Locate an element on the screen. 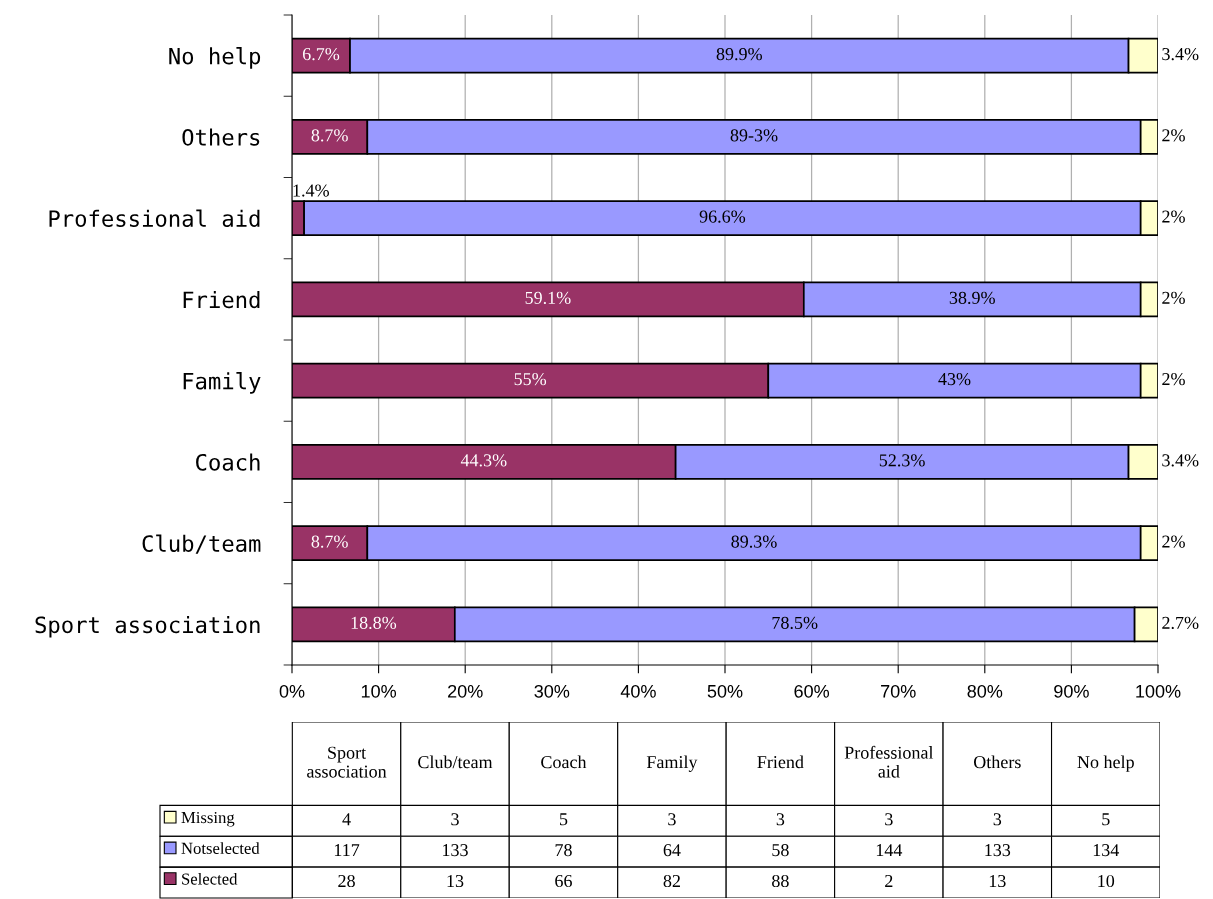 This screenshot has height=899, width=1213. data-label: 58 is located at coordinates (780, 850).